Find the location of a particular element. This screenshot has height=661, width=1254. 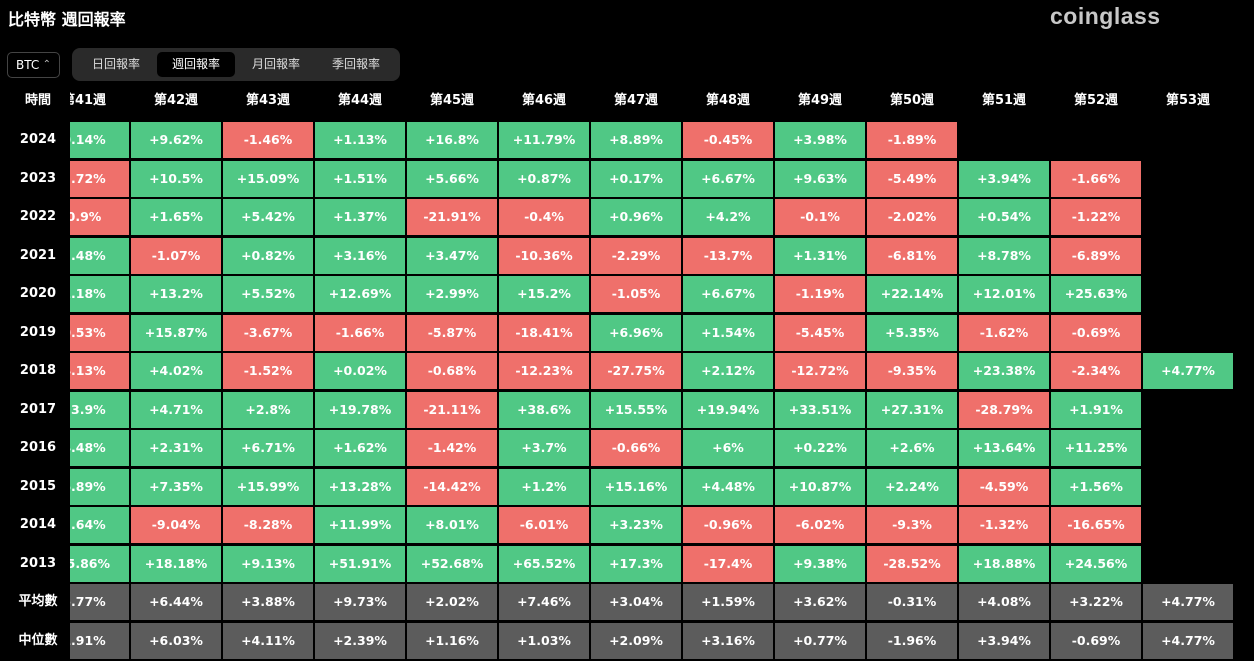

return-cell: -12.72% is located at coordinates (820, 371).